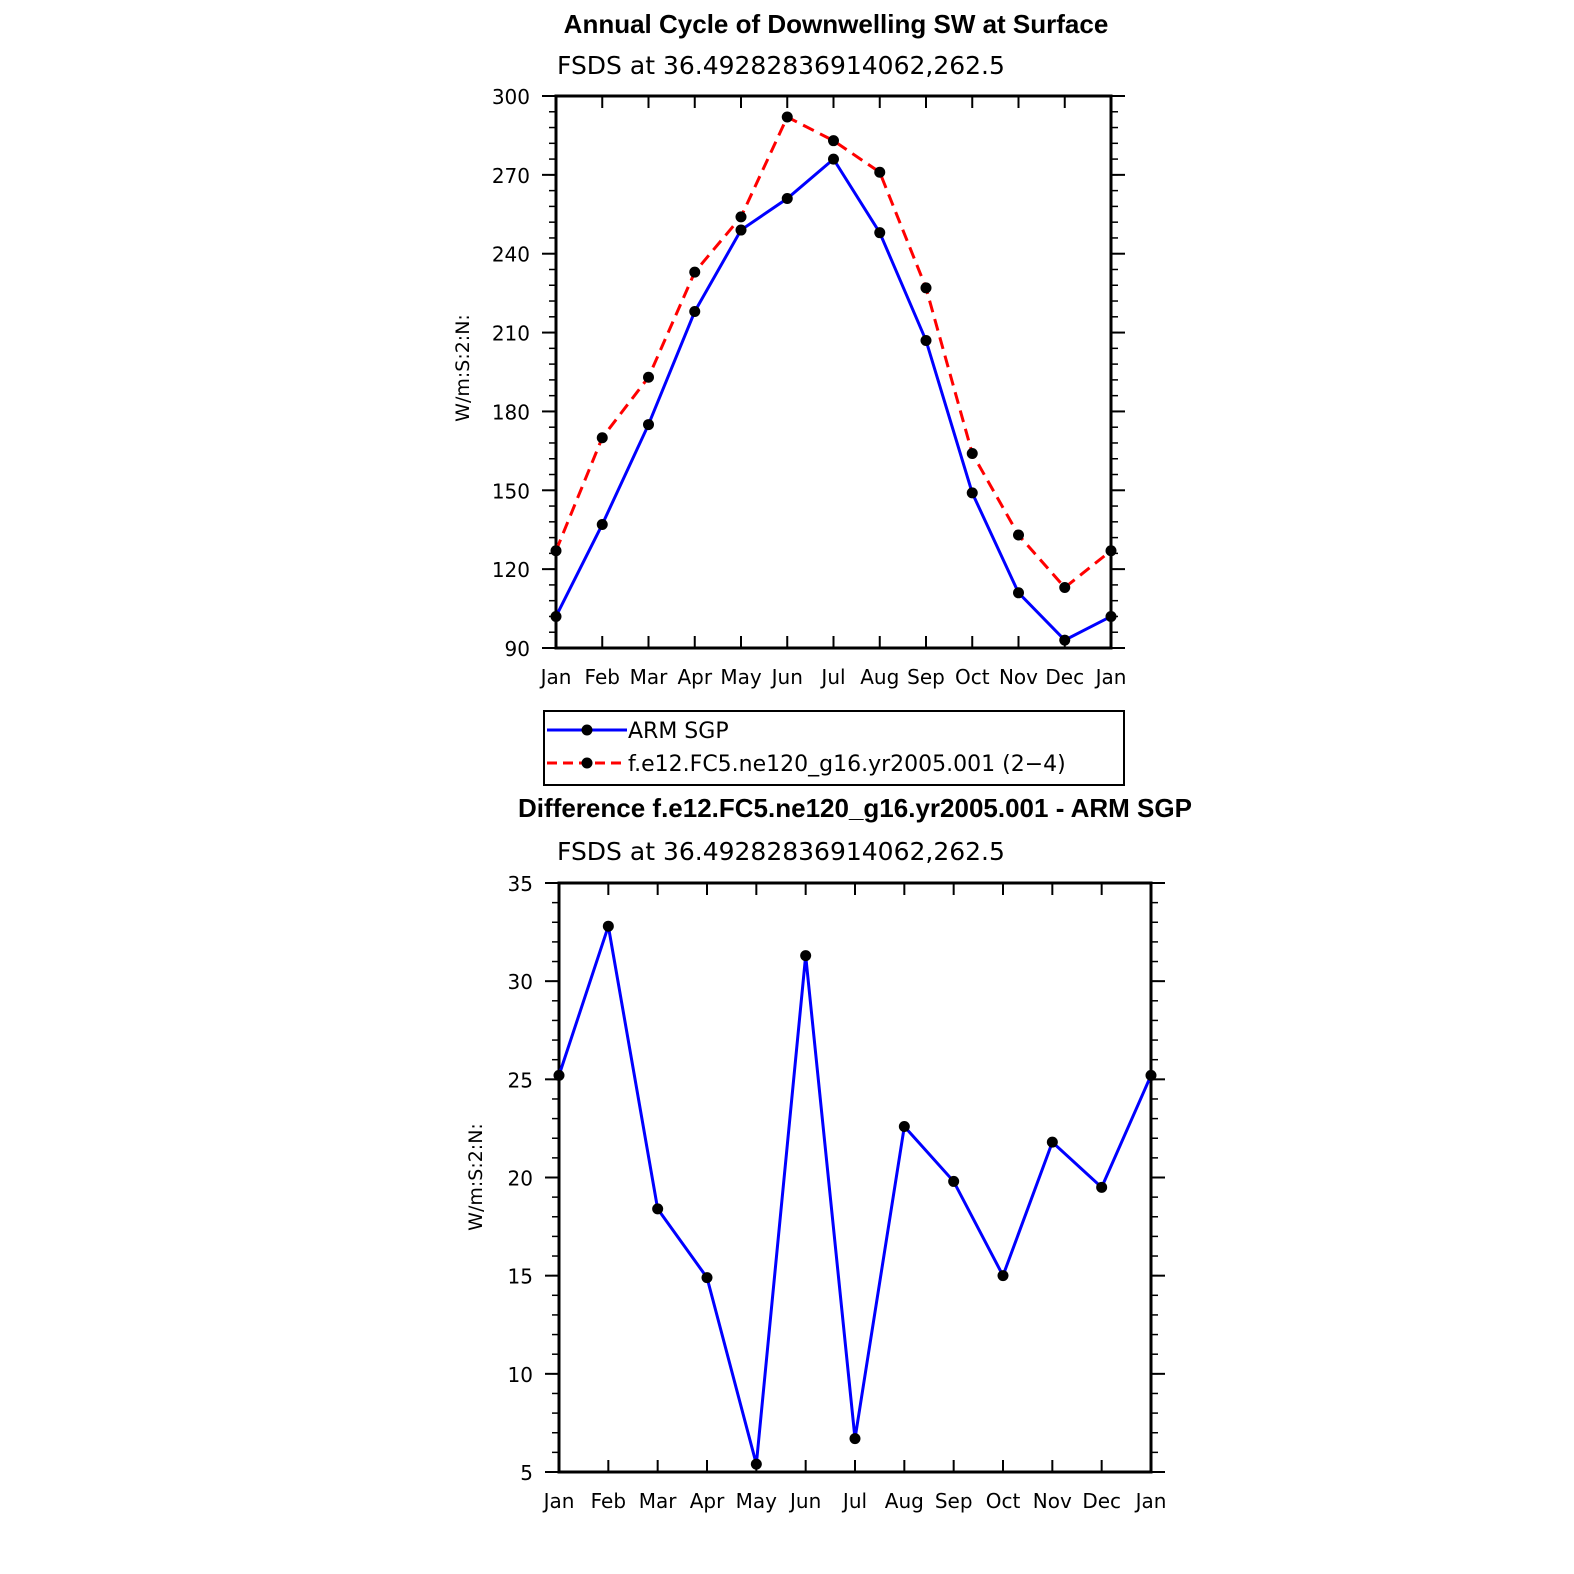 Image resolution: width=1574 pixels, height=1574 pixels. I want to click on legend-box, so click(834, 748).